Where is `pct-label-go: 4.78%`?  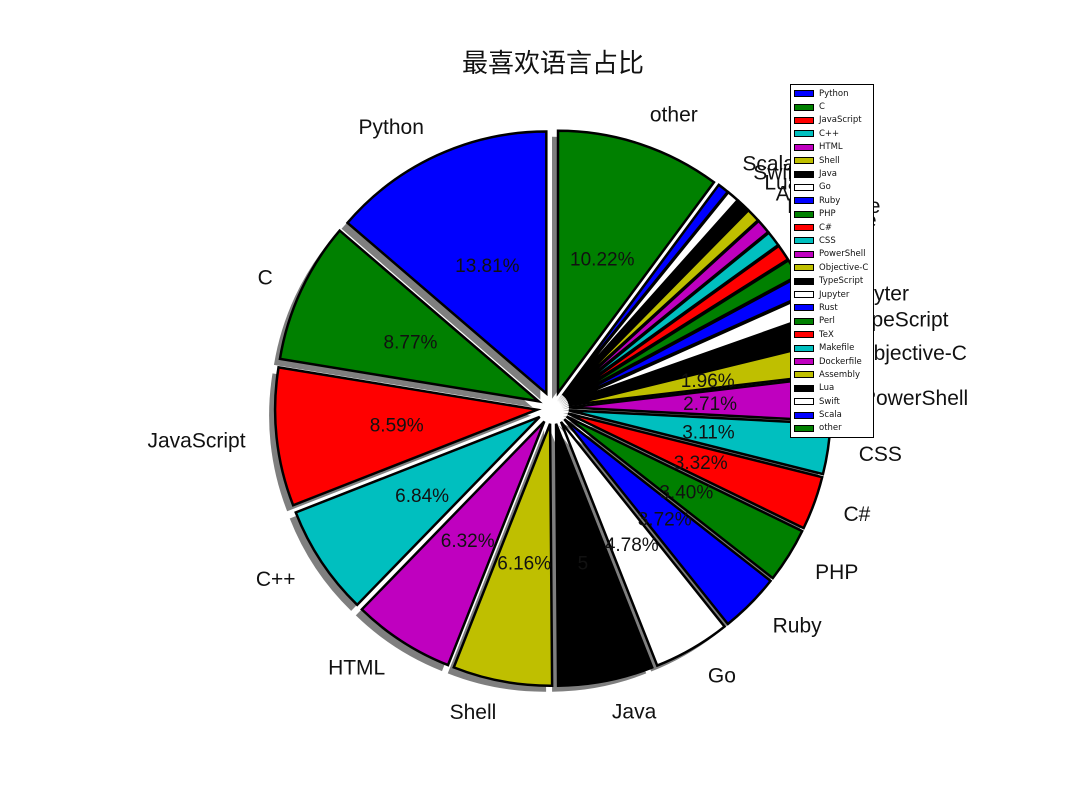 pct-label-go: 4.78% is located at coordinates (632, 545).